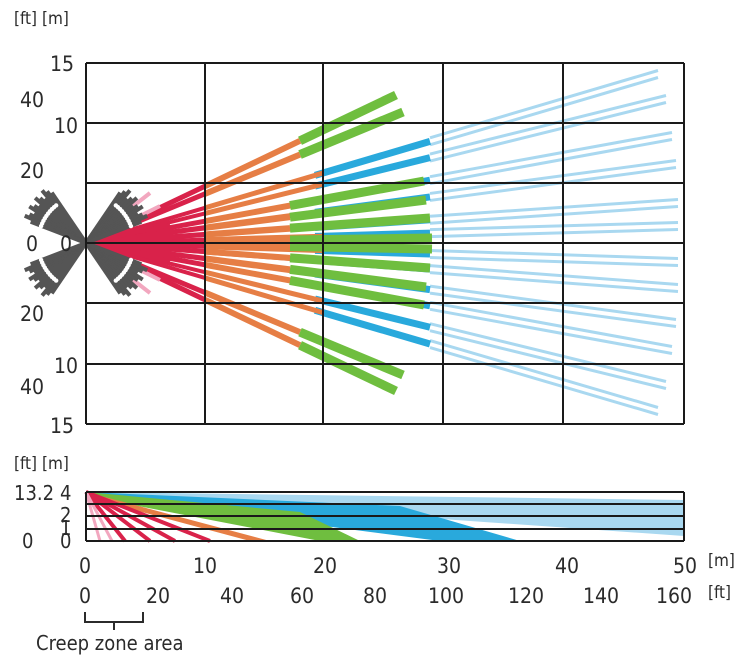  What do you see at coordinates (32, 100) in the screenshot?
I see `top-y-label-ft-40-upper: 40` at bounding box center [32, 100].